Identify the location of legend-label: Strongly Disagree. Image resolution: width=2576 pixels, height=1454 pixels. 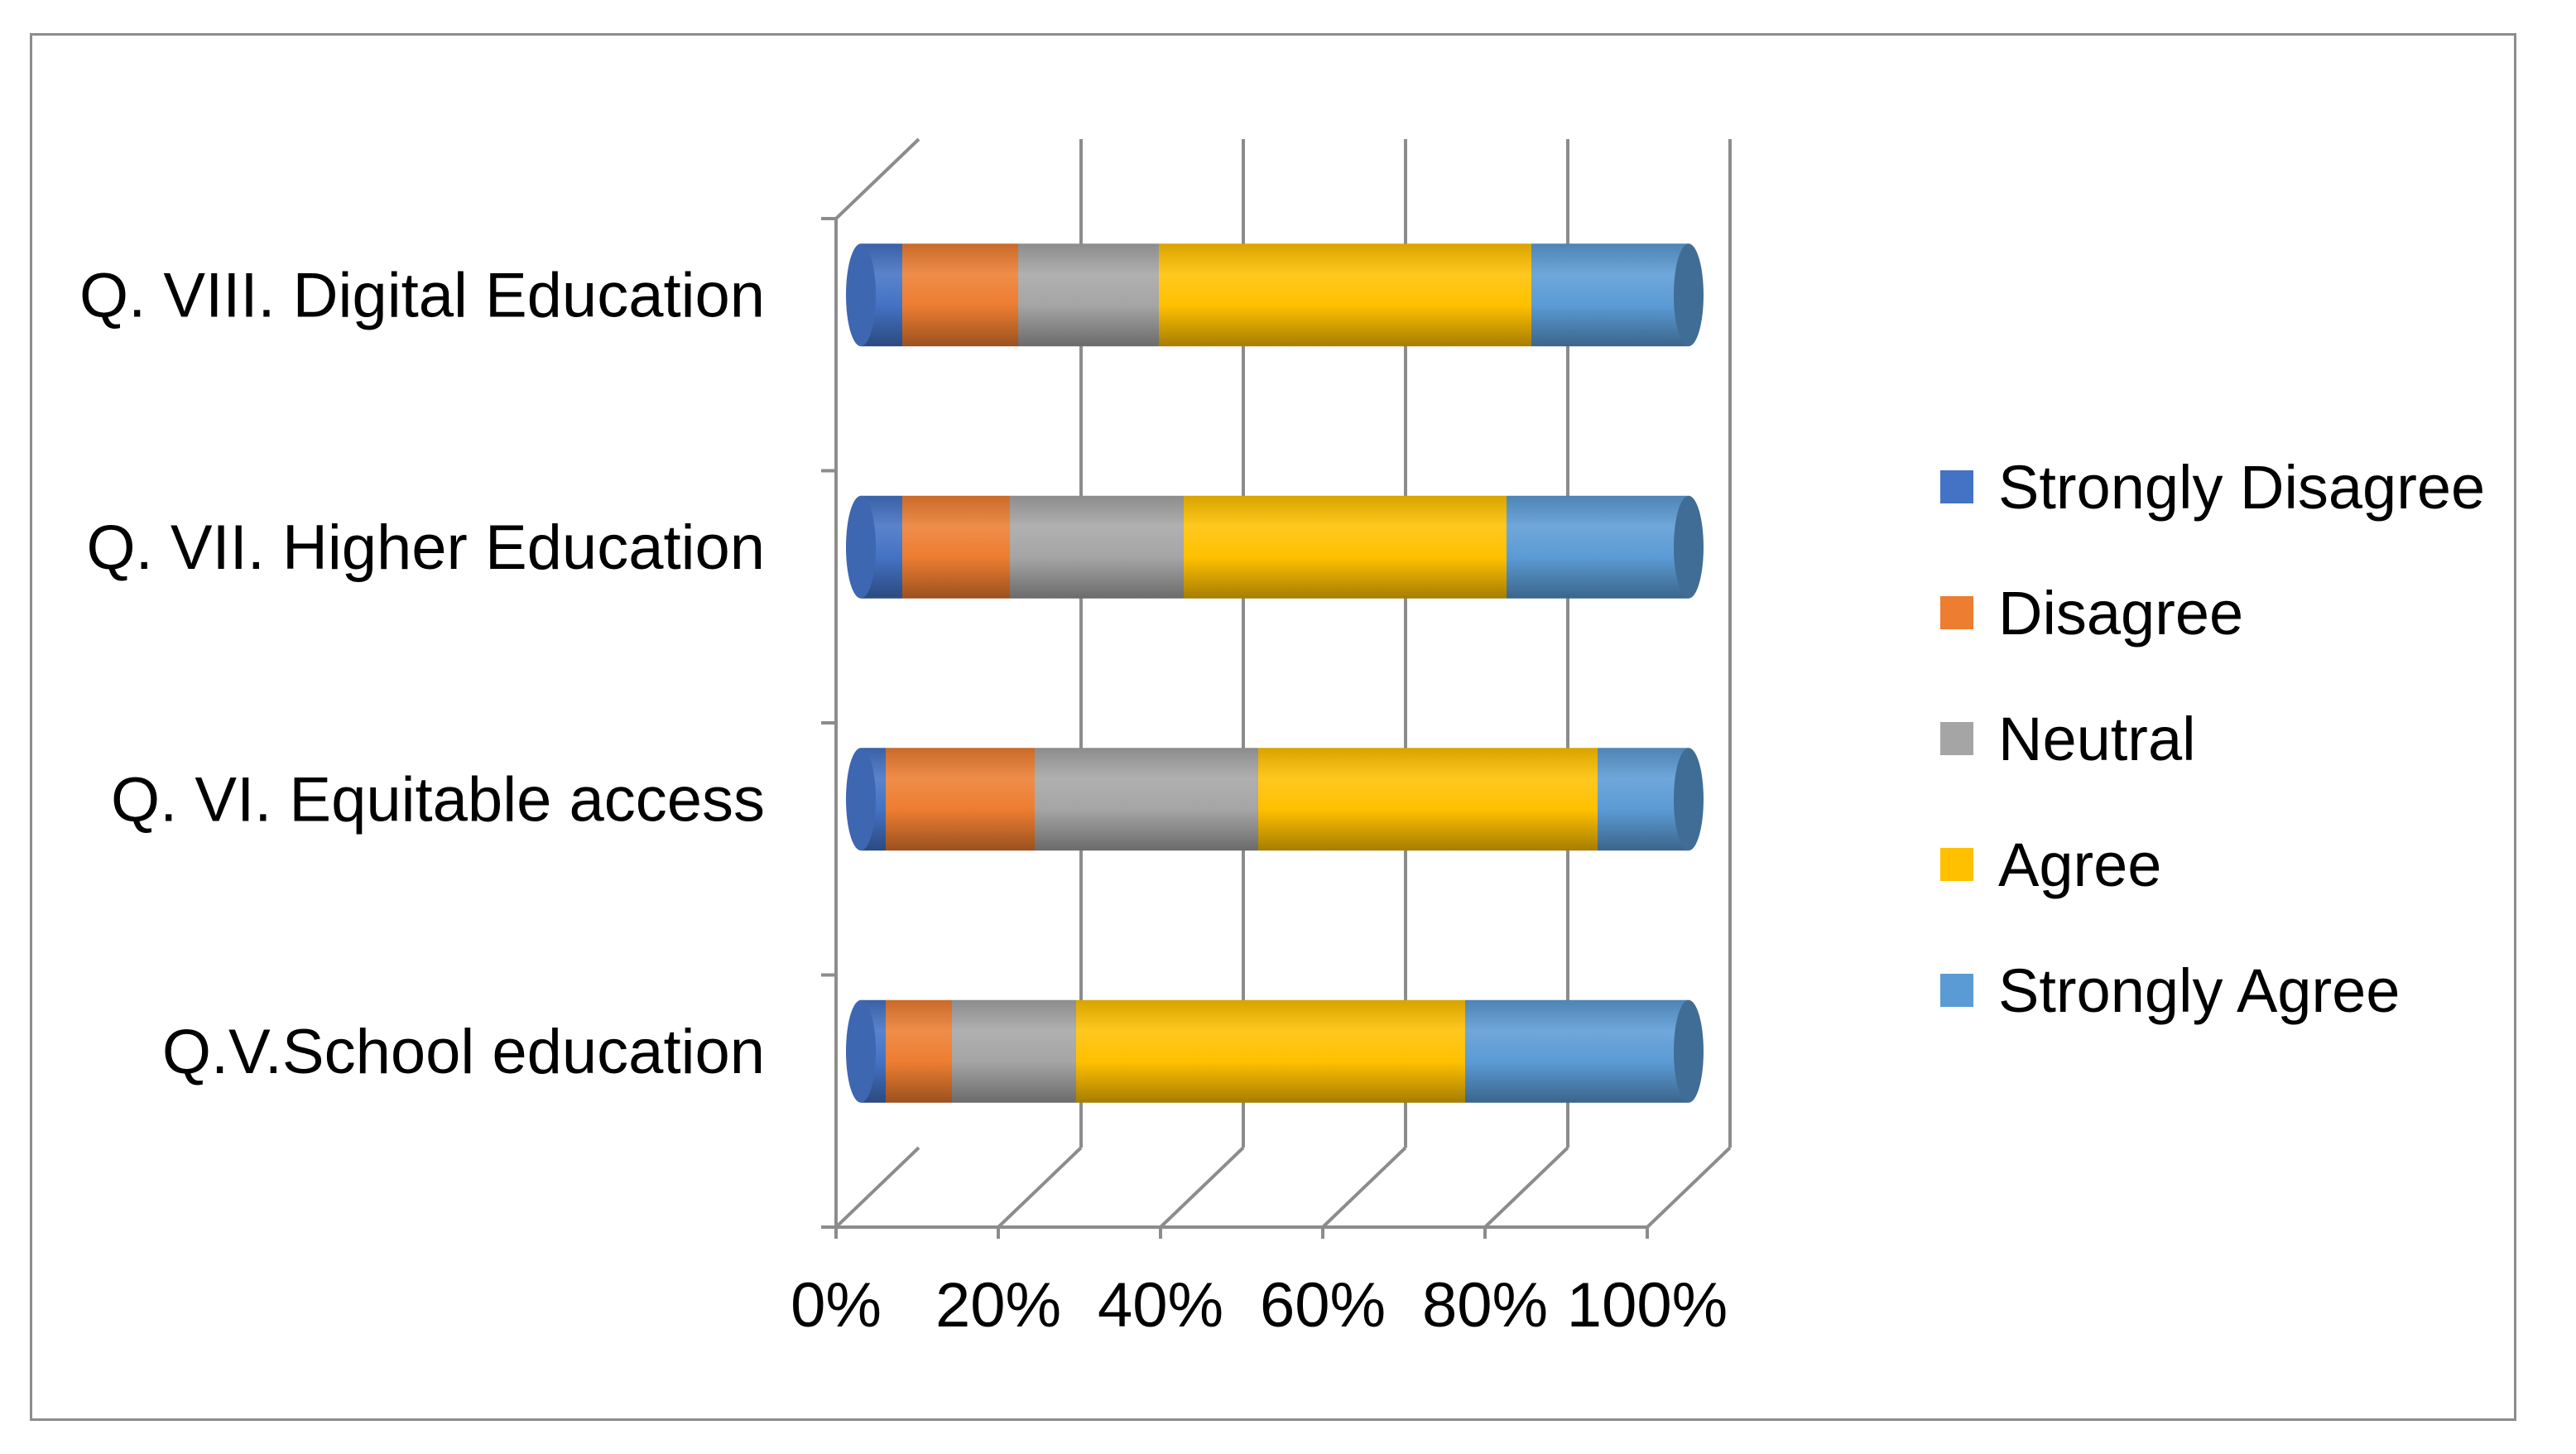
(2241, 487).